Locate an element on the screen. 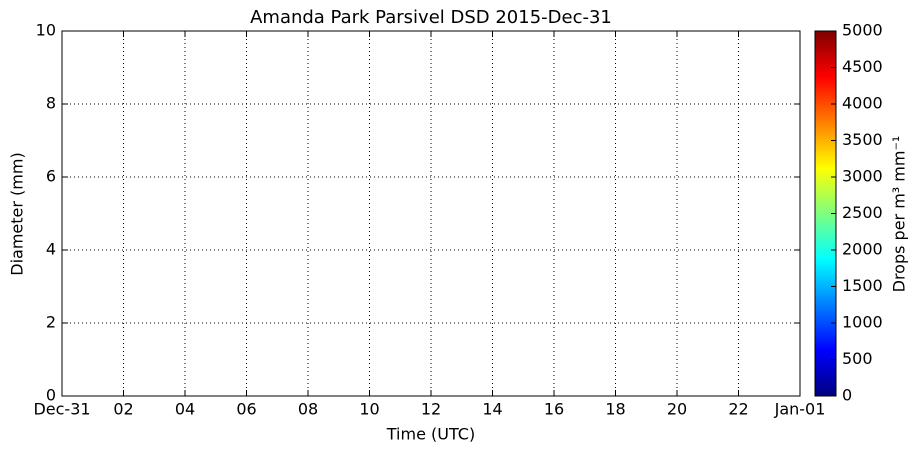  x-tick-label: 04 is located at coordinates (185, 409).